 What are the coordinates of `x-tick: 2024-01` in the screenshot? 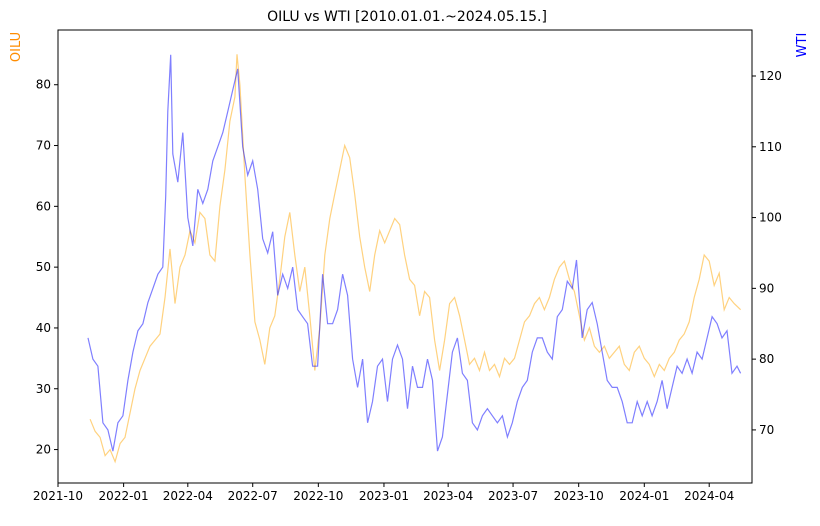 It's located at (644, 493).